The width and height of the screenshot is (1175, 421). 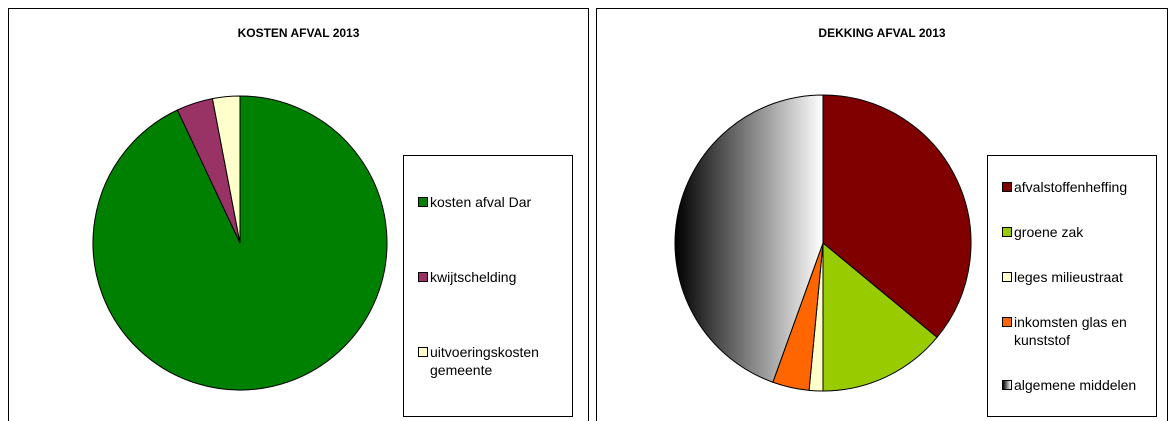 I want to click on legend-label: afvalstoffenheffing, so click(x=1071, y=186).